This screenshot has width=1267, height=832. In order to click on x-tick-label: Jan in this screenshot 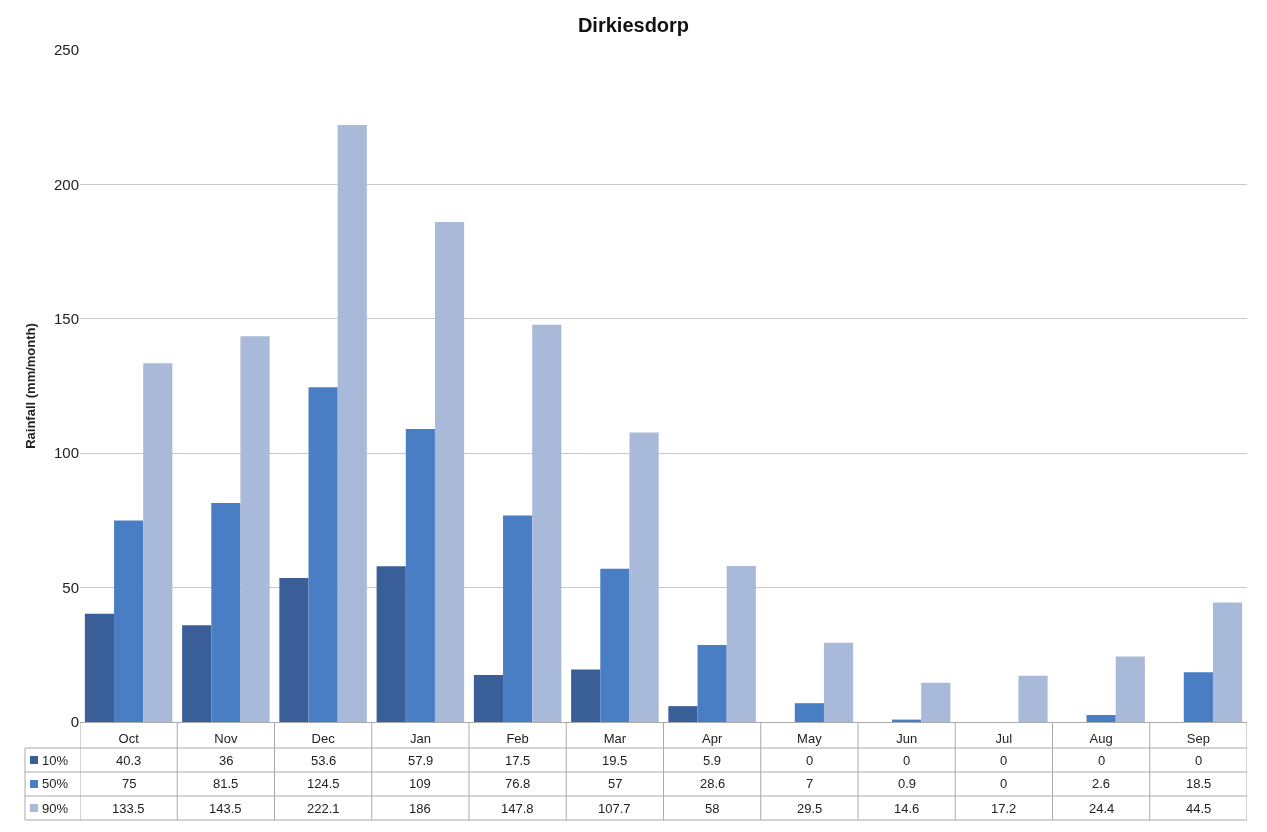, I will do `click(420, 738)`.